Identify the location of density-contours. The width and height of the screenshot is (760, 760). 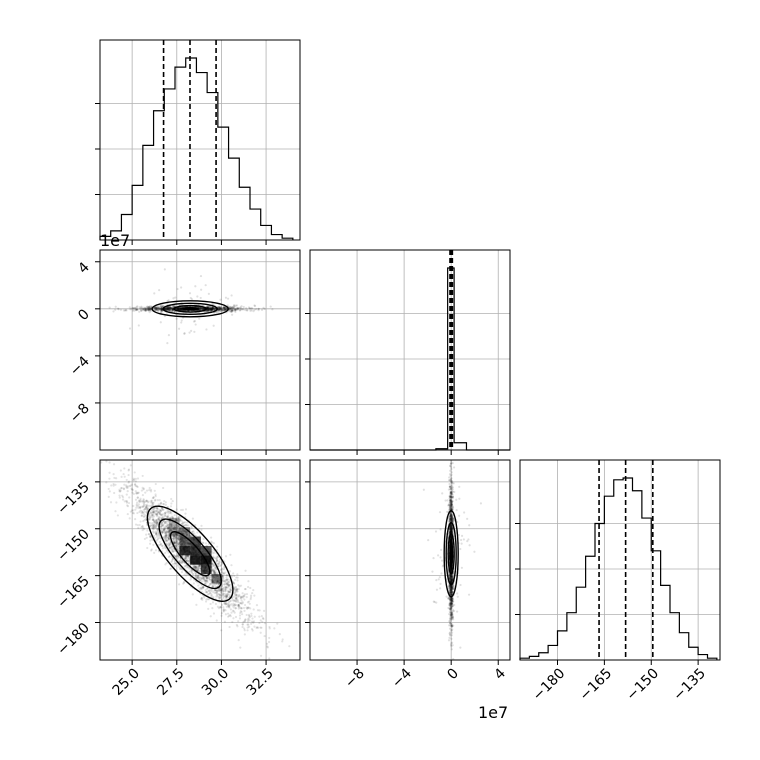
(190, 309).